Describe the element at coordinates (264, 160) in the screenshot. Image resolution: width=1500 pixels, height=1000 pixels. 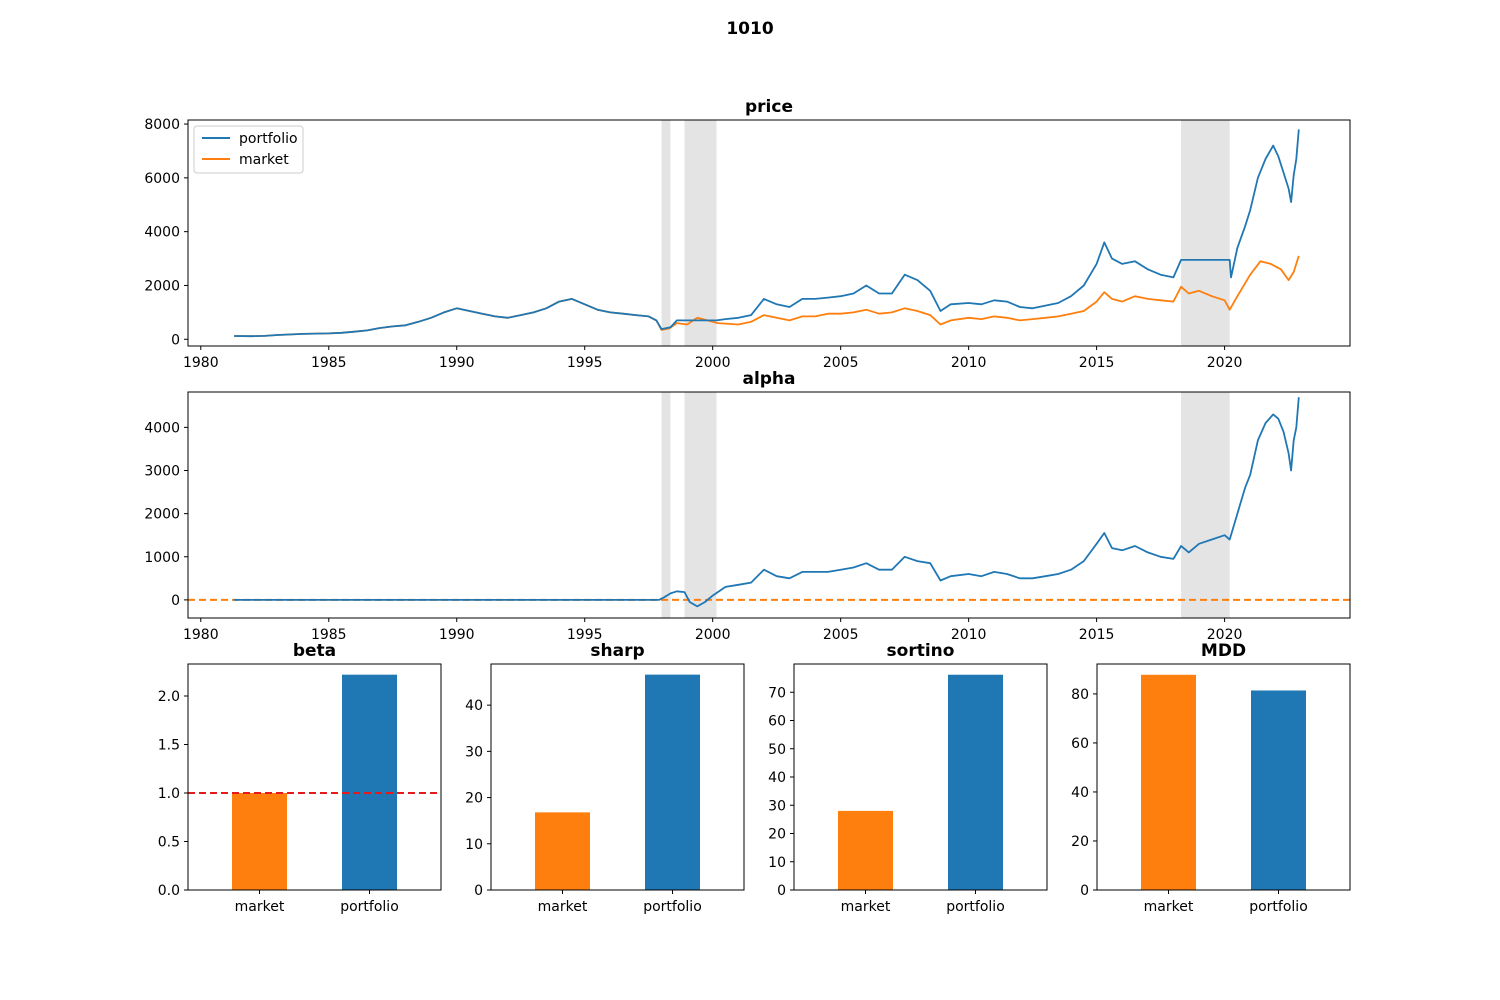
I see `legend-label-market: market` at that location.